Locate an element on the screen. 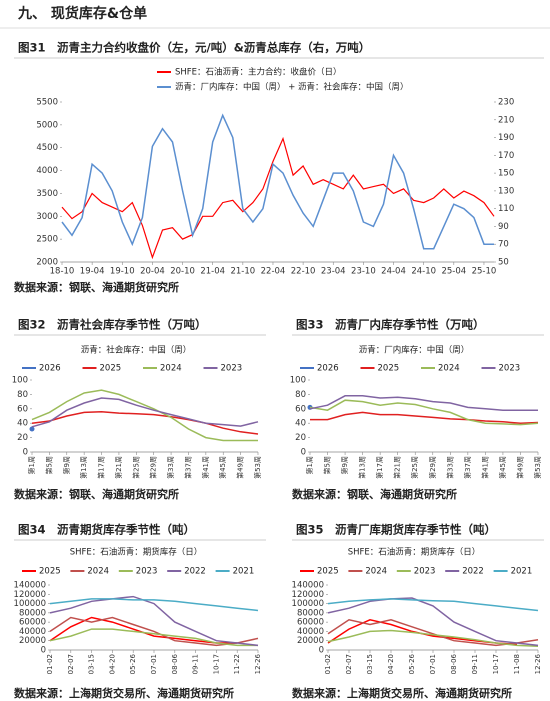  chart-subtitle: SHFE：石油沥青：期货库存（日） is located at coordinates (136, 552).